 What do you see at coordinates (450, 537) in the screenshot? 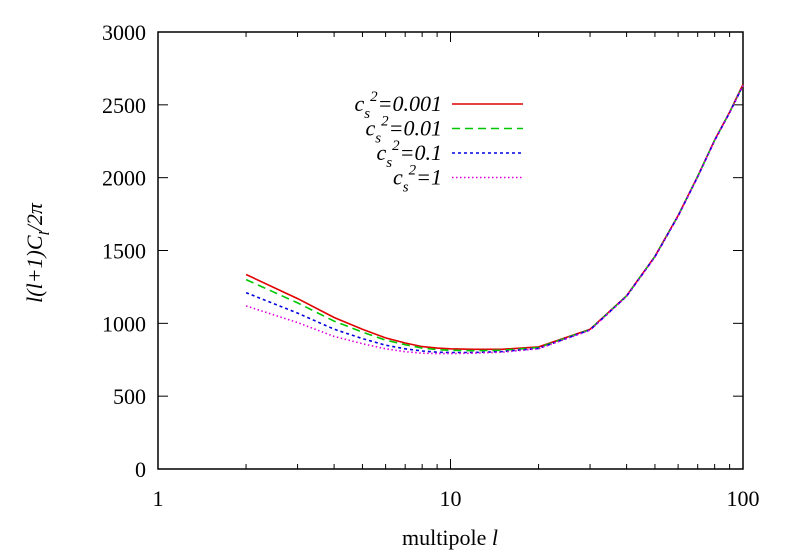
I see `x-axis-label: multipole l` at bounding box center [450, 537].